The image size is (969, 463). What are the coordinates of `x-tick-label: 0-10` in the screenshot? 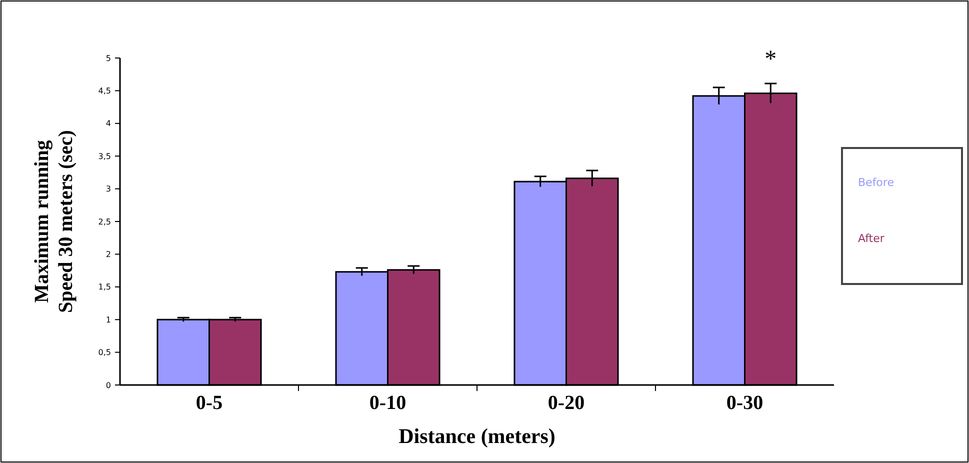 It's located at (387, 403).